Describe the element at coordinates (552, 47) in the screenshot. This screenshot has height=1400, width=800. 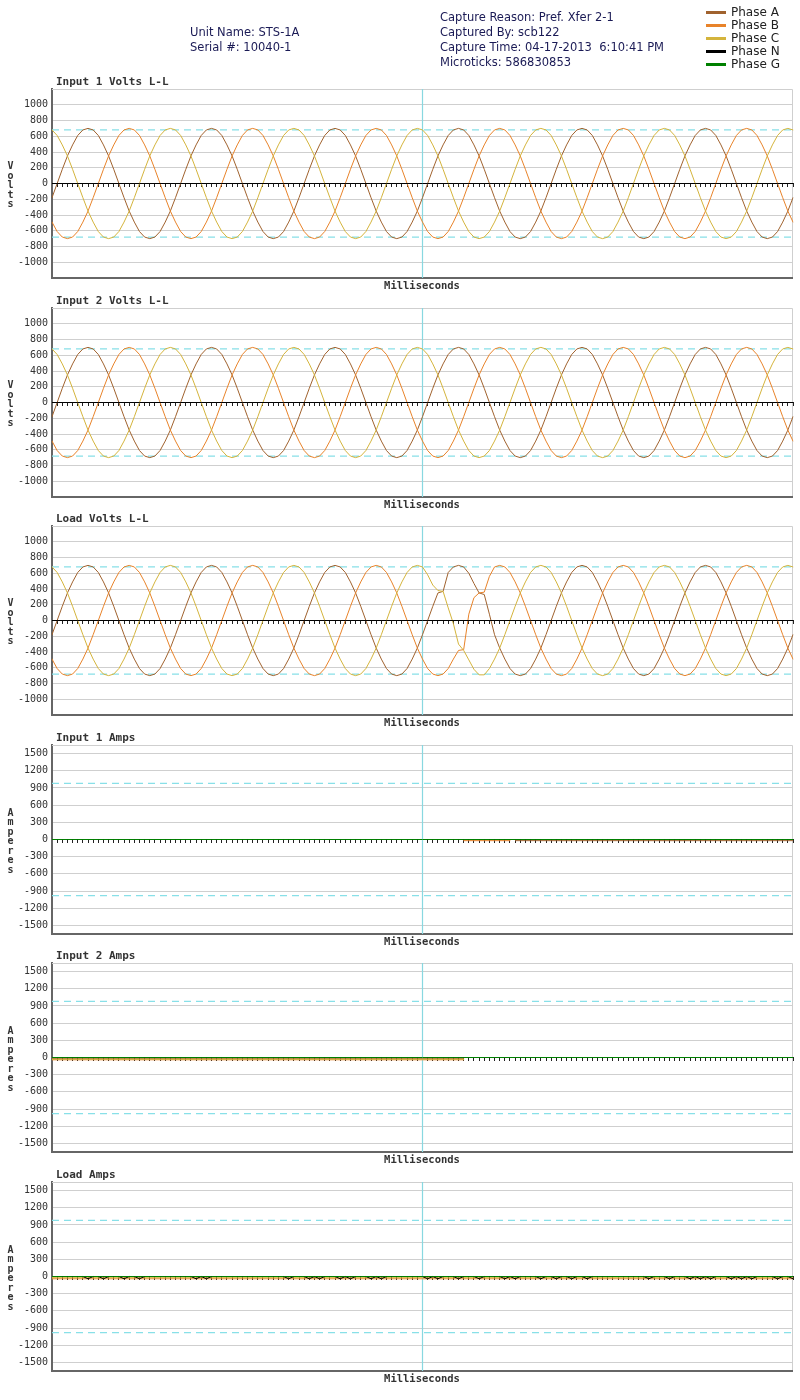
I see `text: Capture Time: 04-17-2013 6:10:41 PM` at that location.